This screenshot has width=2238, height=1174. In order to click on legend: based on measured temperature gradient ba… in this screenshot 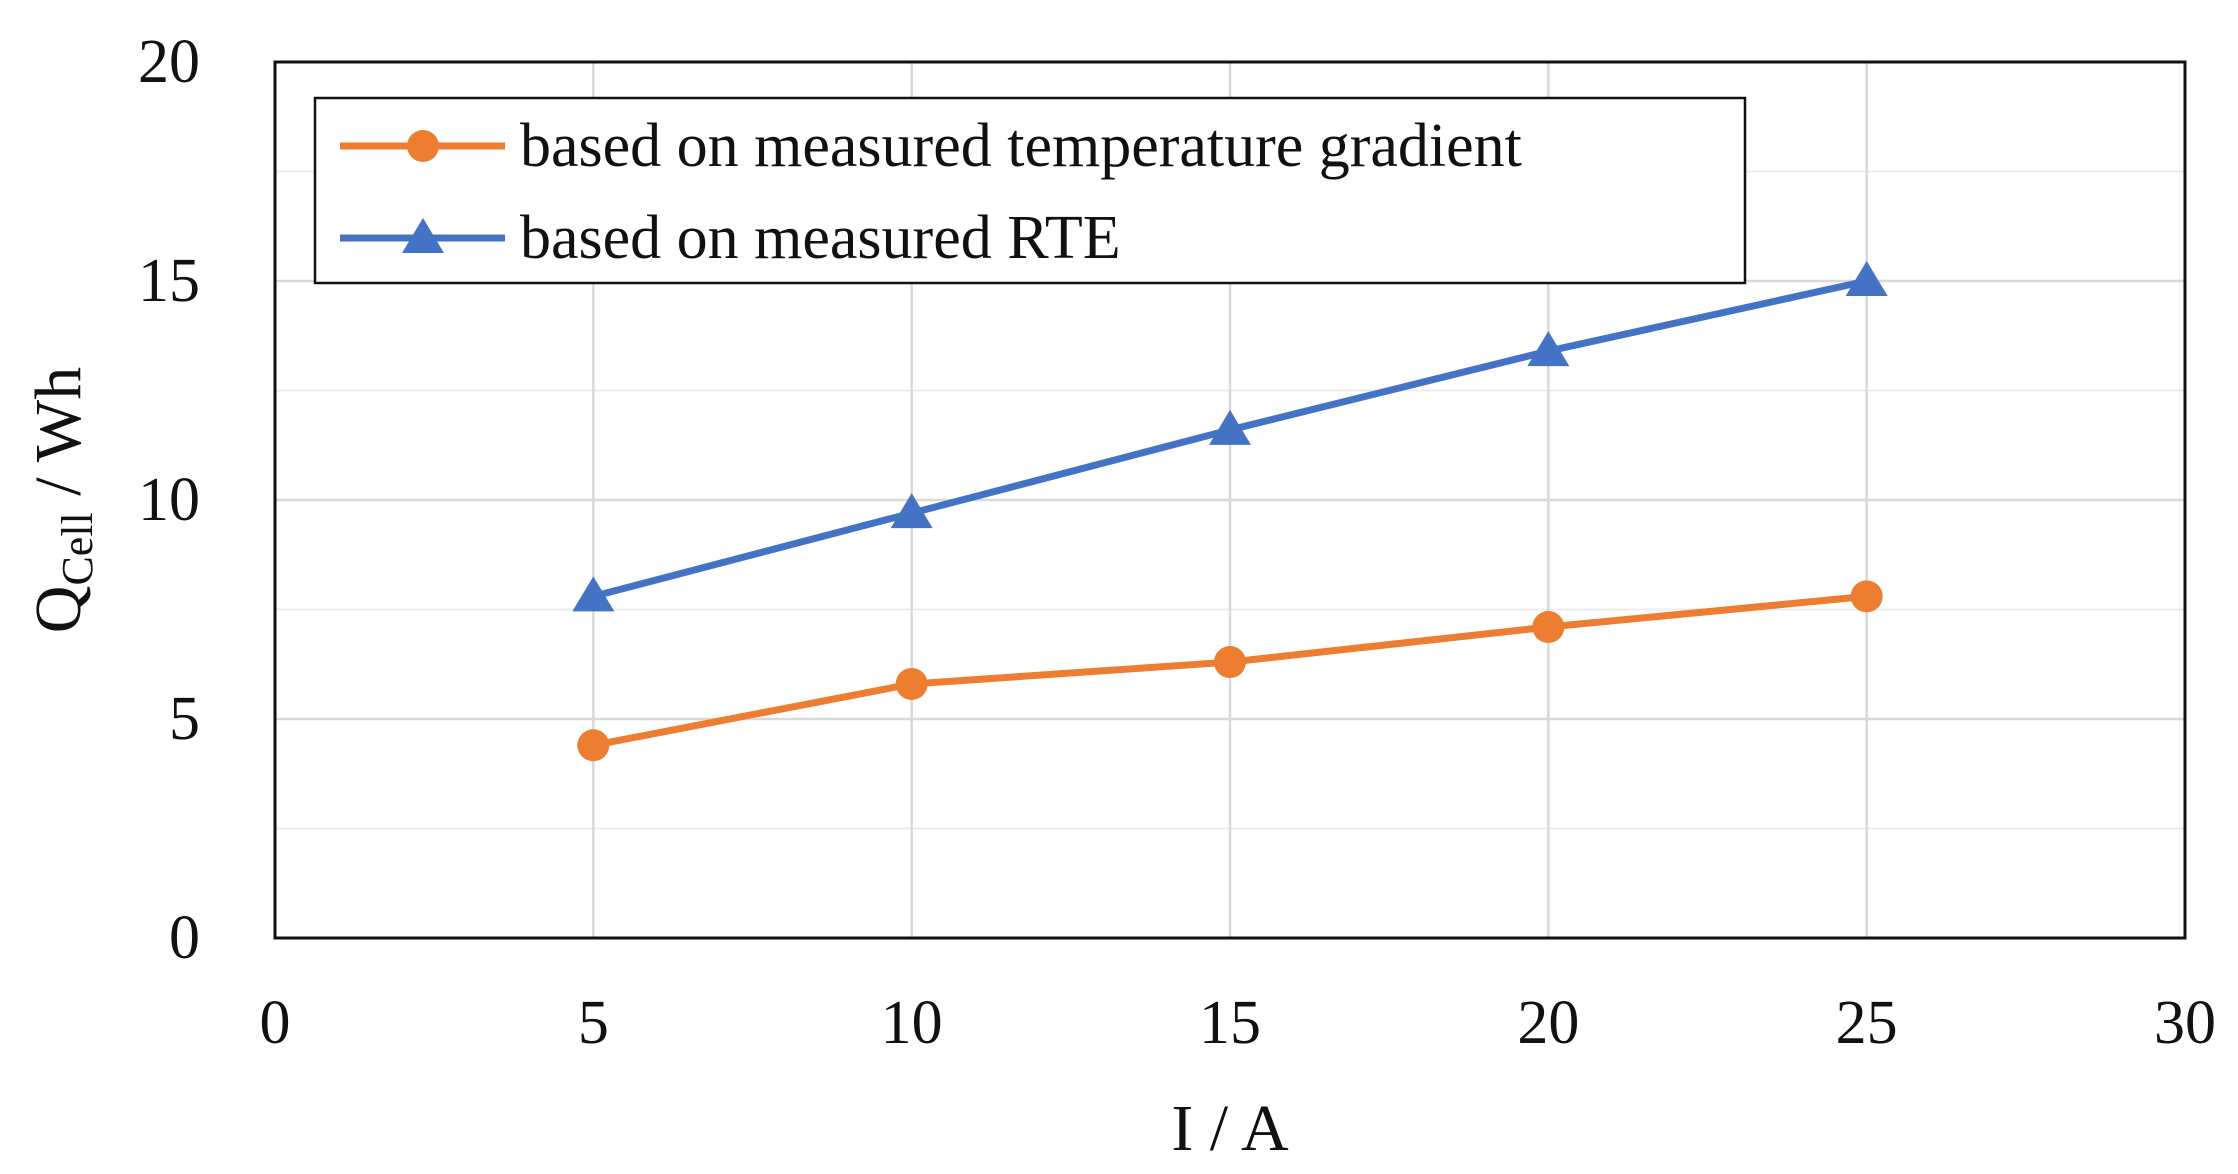, I will do `click(1030, 190)`.